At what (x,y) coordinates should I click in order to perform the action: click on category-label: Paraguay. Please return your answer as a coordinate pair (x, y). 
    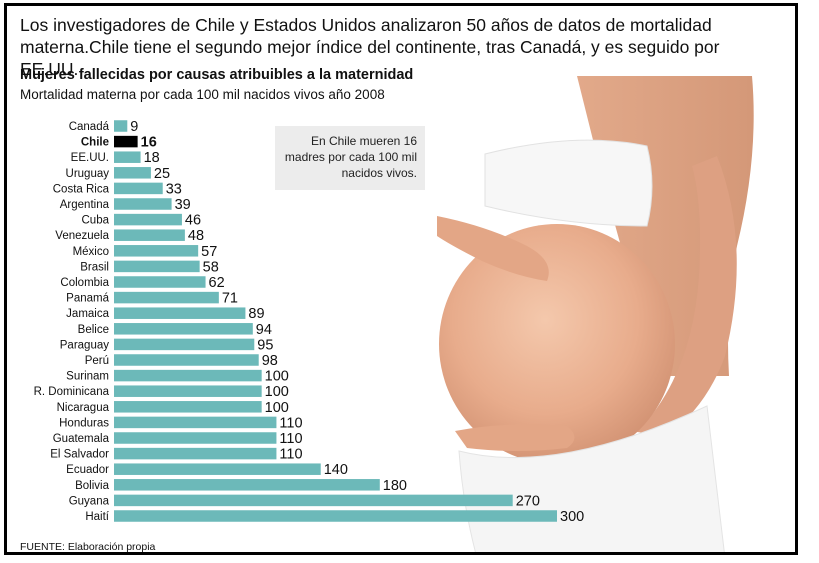
    Looking at the image, I should click on (84, 345).